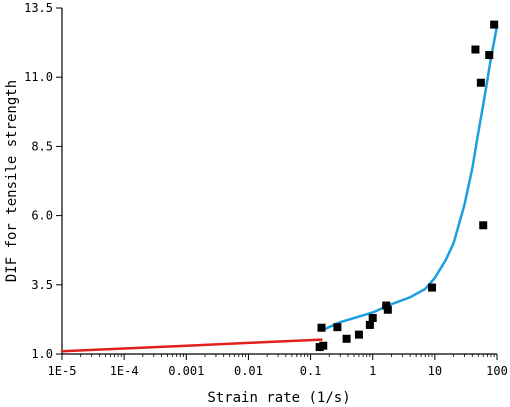 This screenshot has width=510, height=407. I want to click on y-axis-ticks: 1.0 3.5 6.0 8.5 11.0 13.5, so click(43, 181).